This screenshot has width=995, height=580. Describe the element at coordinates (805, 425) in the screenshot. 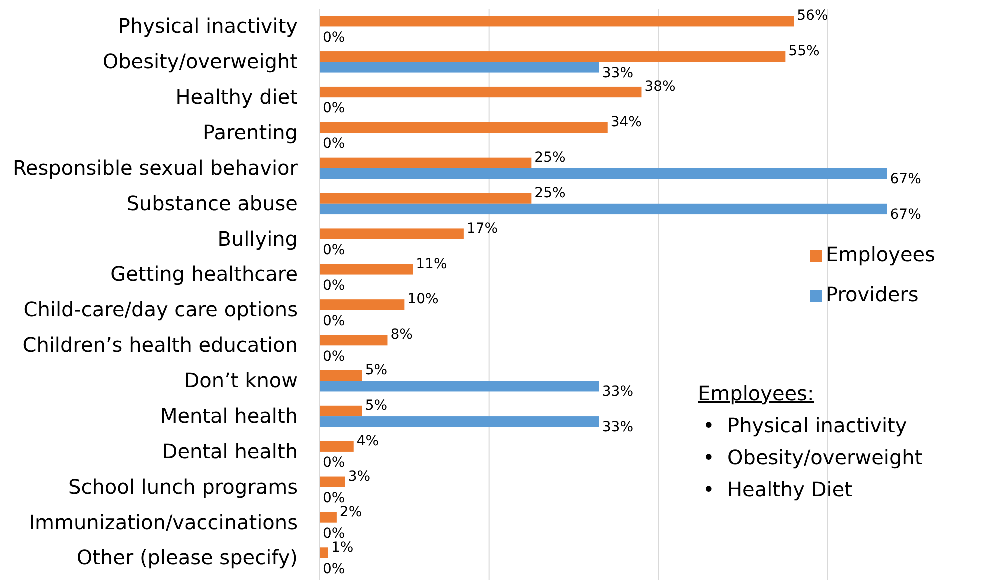

I see `annotation: • Physical inactivity` at that location.